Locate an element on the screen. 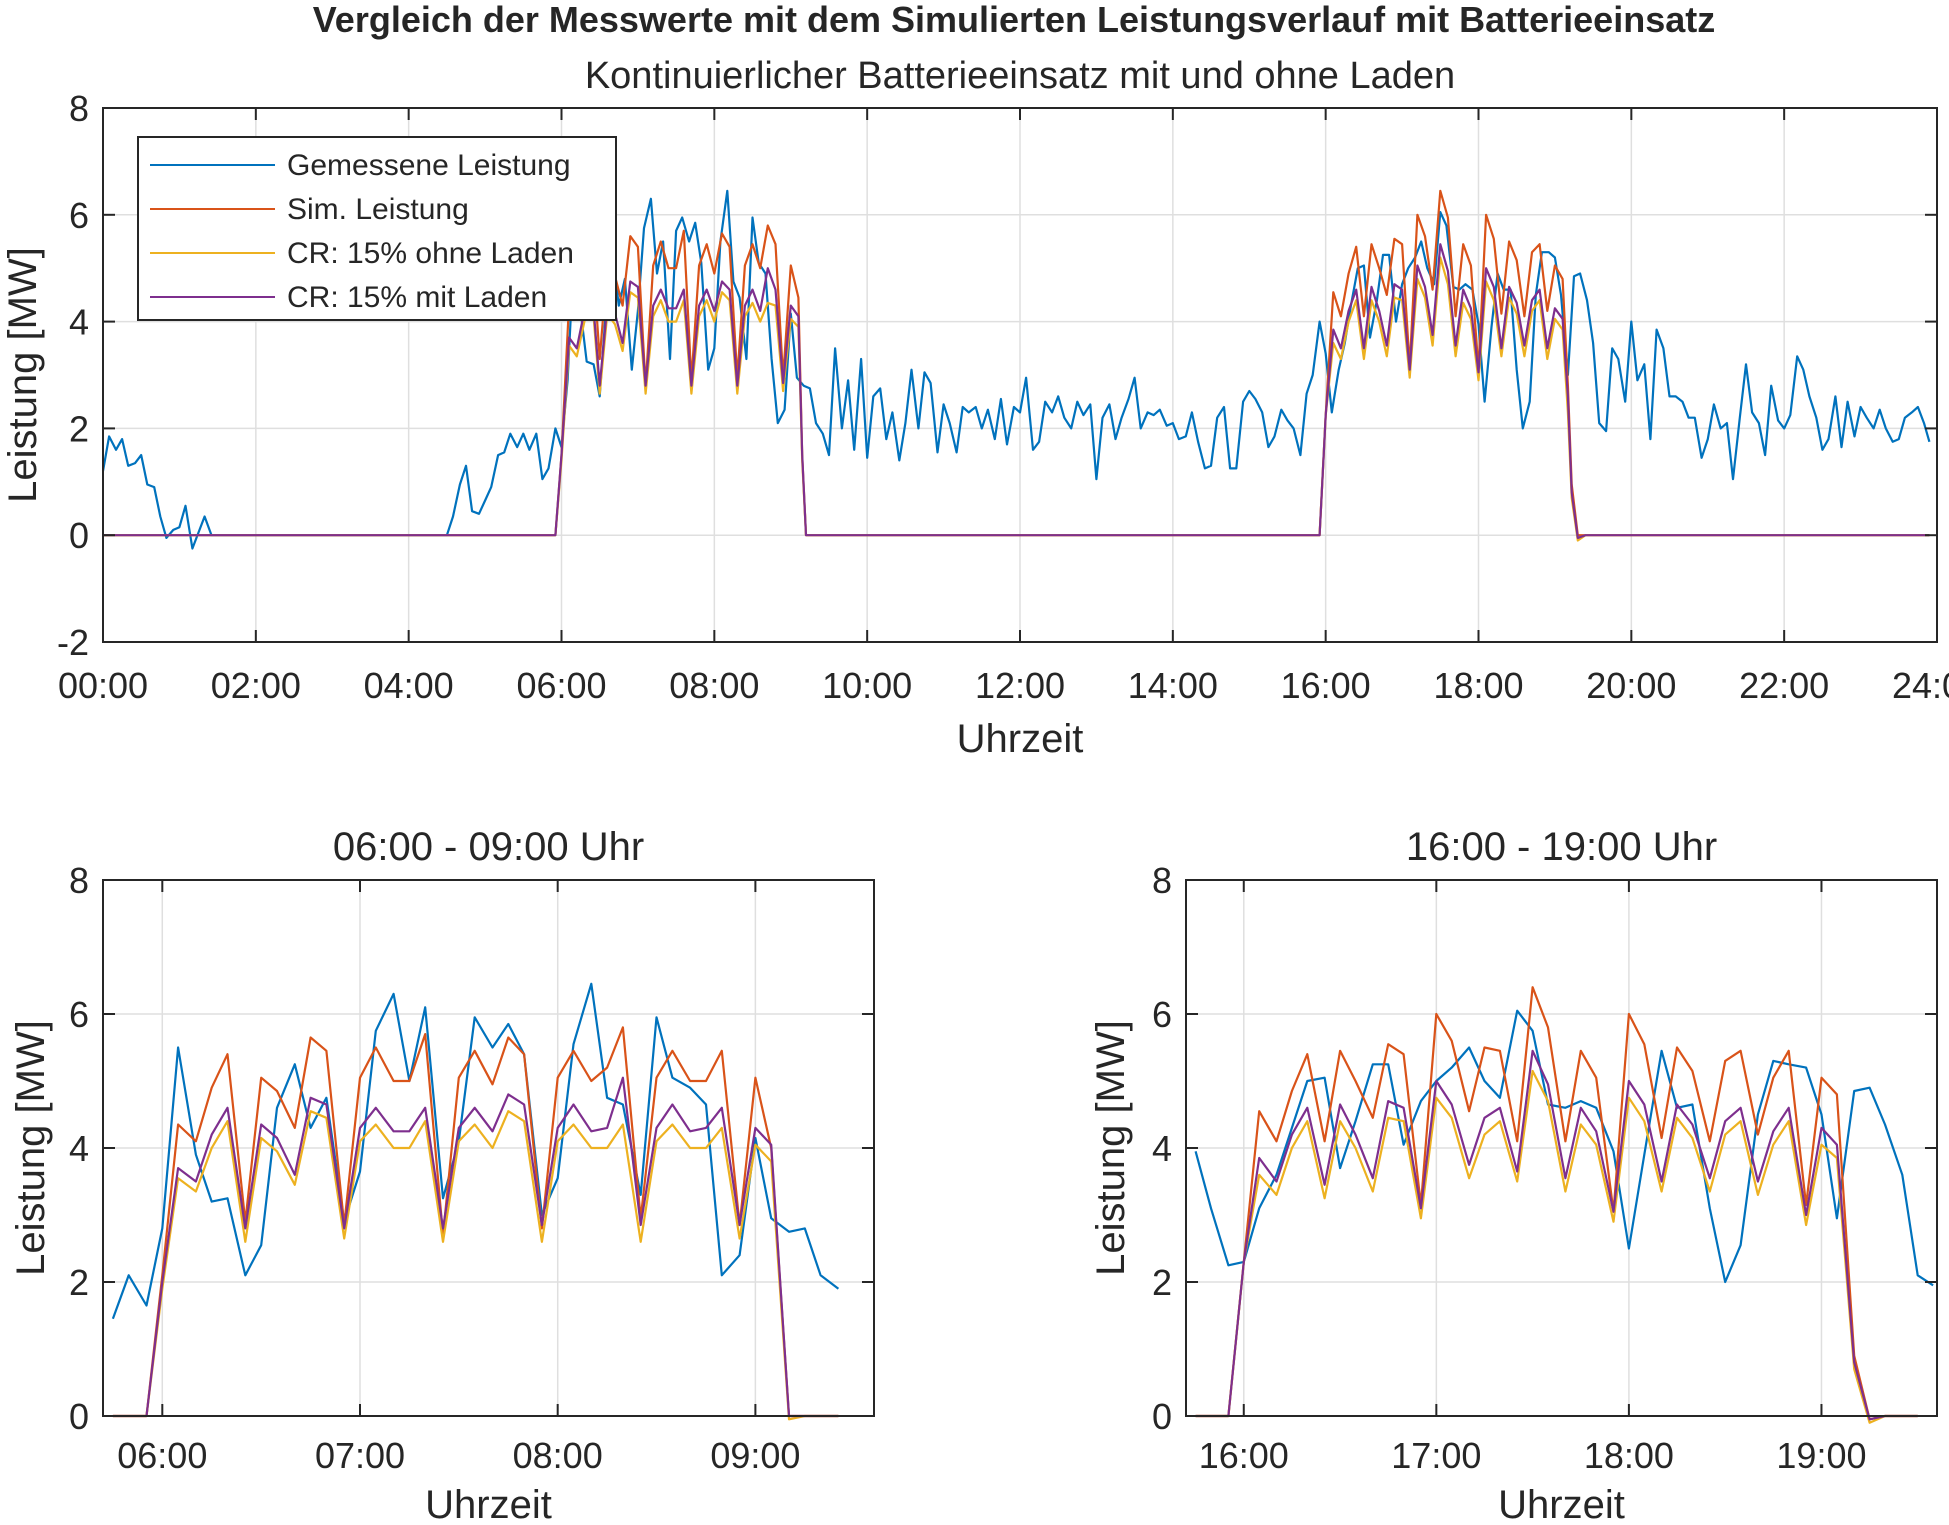  y-tick-label: -2 is located at coordinates (73, 642).